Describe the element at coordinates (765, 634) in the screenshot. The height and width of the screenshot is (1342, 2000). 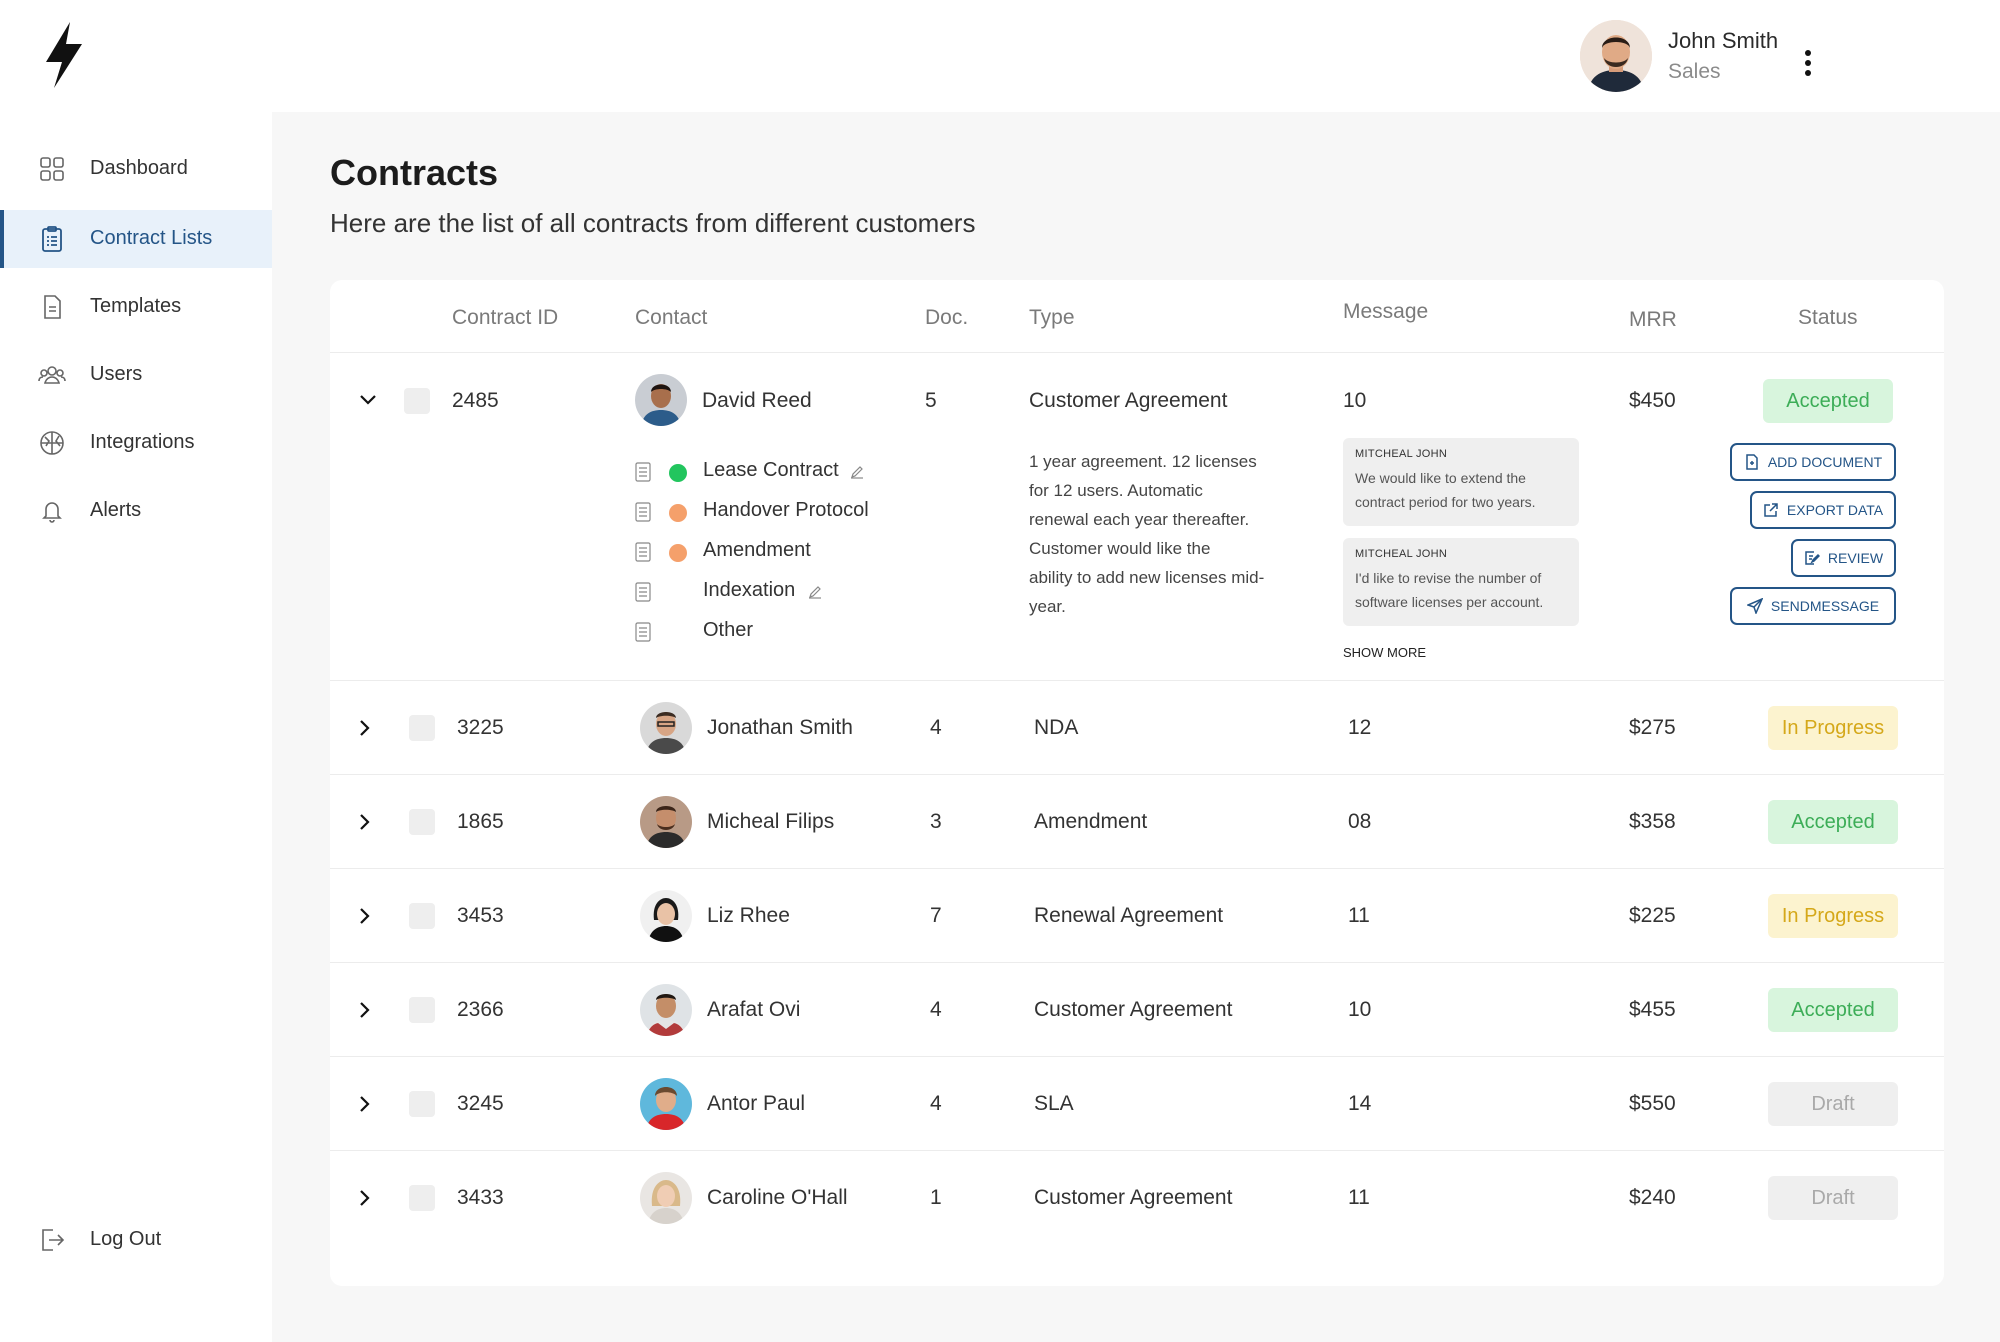
I see `document-item: Other` at that location.